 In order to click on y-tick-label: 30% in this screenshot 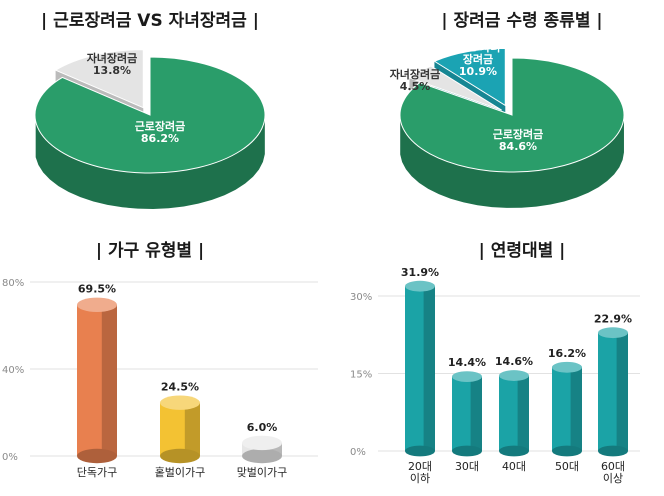, I will do `click(361, 297)`.